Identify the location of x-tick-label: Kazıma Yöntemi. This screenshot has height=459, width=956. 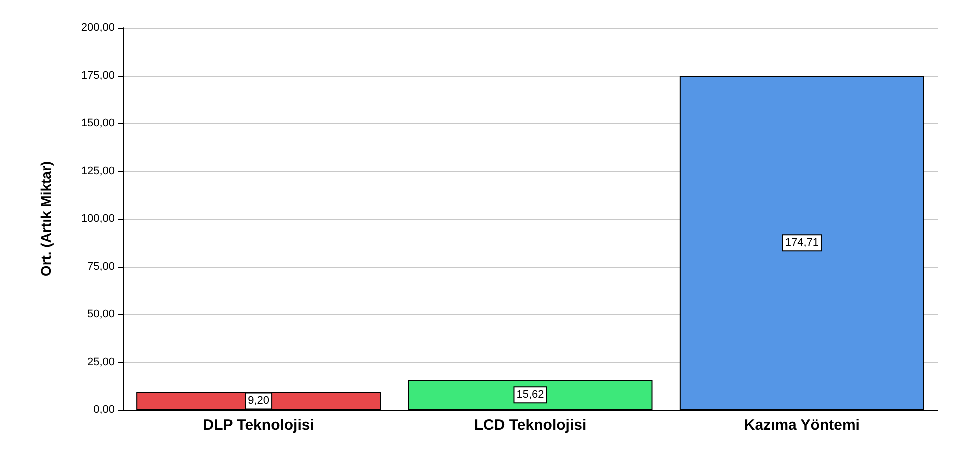
(802, 425).